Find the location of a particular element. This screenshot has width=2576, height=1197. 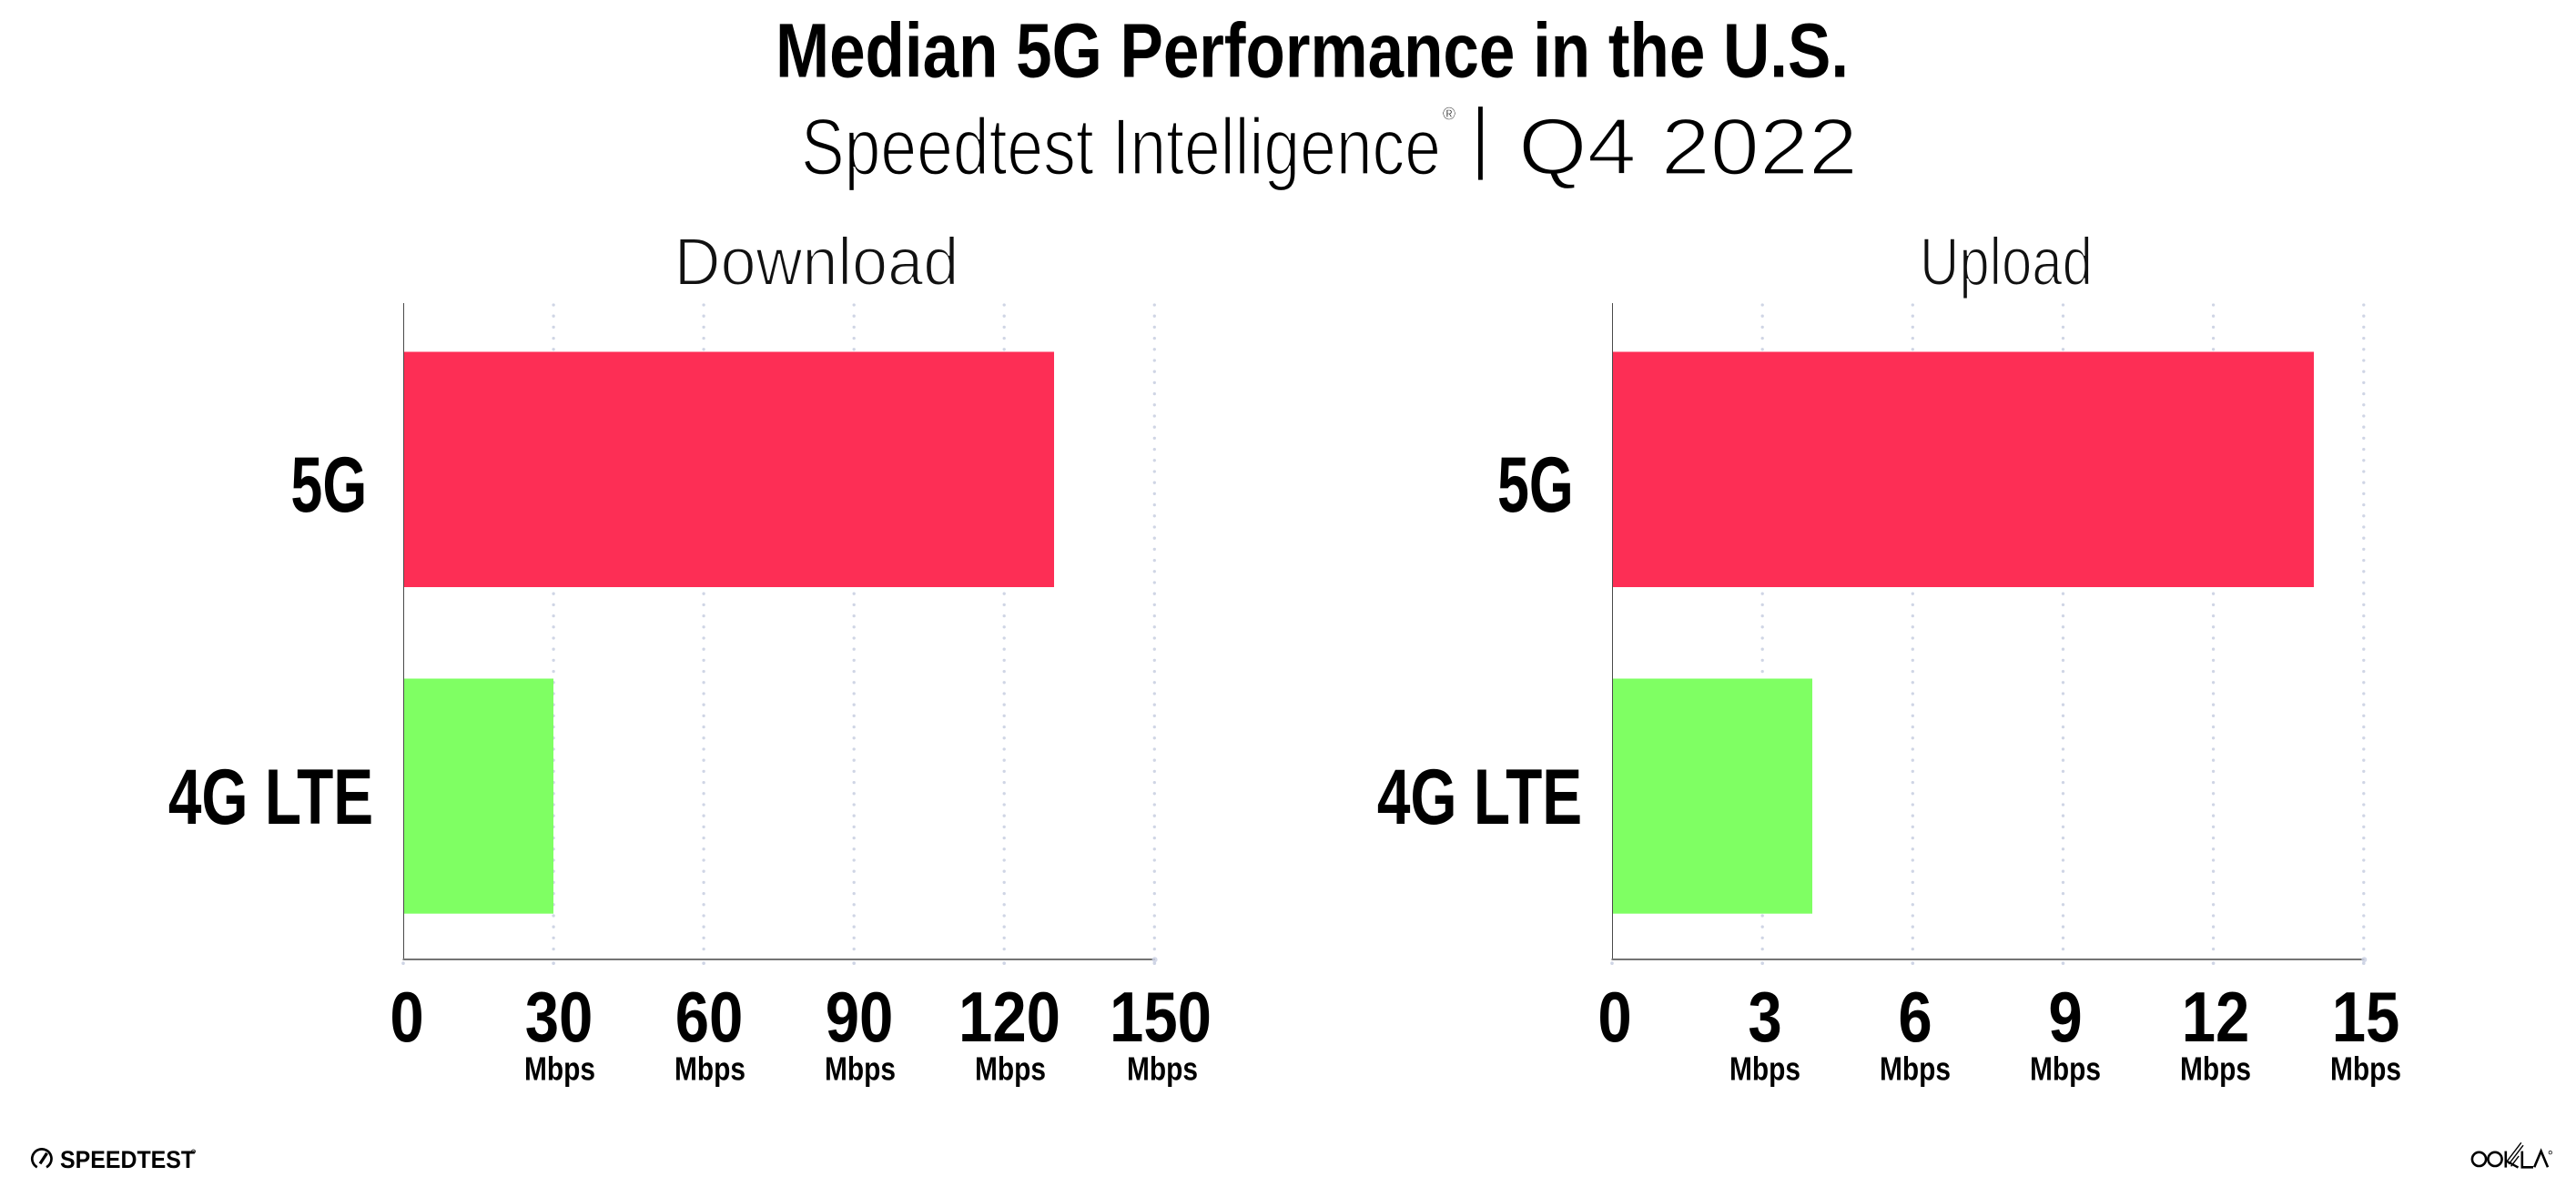

svg-text: 60 is located at coordinates (709, 1018).